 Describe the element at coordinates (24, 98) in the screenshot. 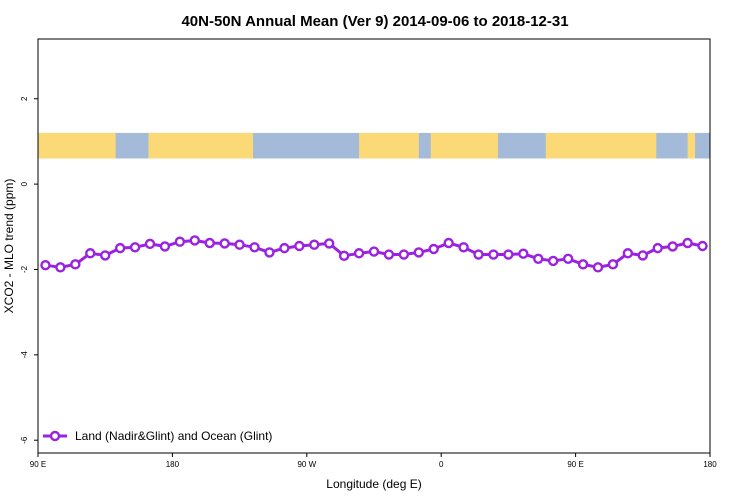

I see `y-tick-label: 2` at that location.